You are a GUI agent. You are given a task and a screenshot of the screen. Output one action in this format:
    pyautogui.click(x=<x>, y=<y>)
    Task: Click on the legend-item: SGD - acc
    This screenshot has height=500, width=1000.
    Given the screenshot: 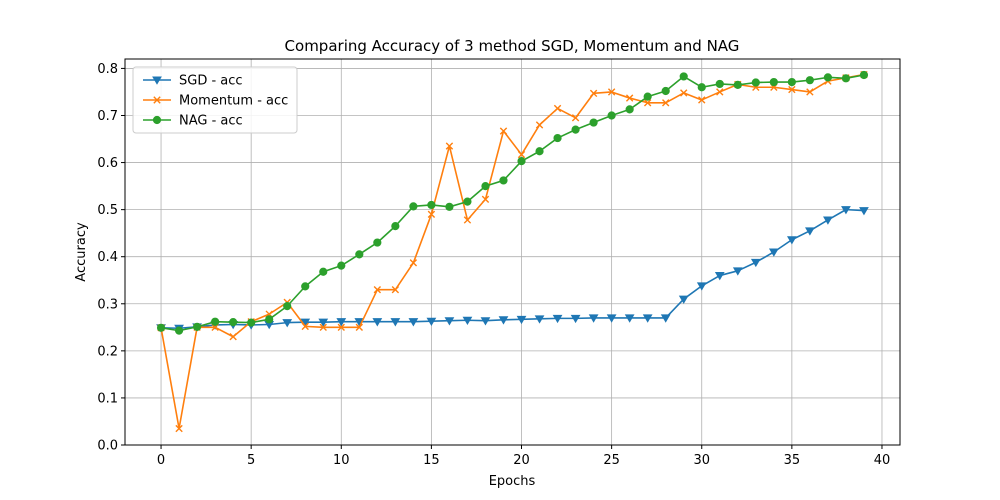 What is the action you would take?
    pyautogui.click(x=193, y=81)
    